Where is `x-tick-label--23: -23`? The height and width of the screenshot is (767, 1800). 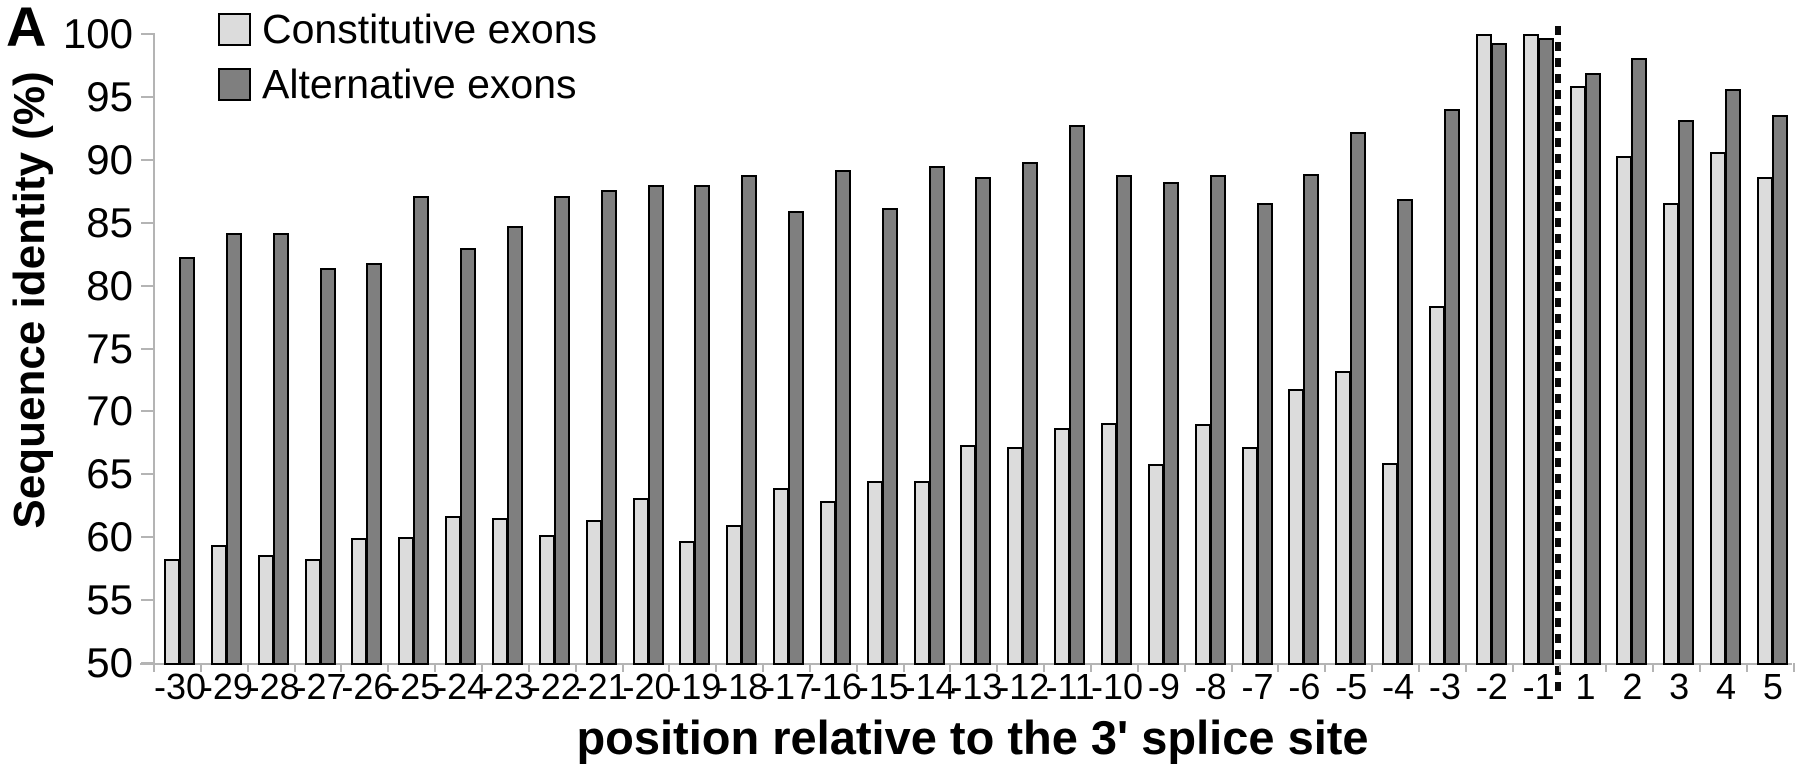
x-tick-label--23: -23 is located at coordinates (507, 686).